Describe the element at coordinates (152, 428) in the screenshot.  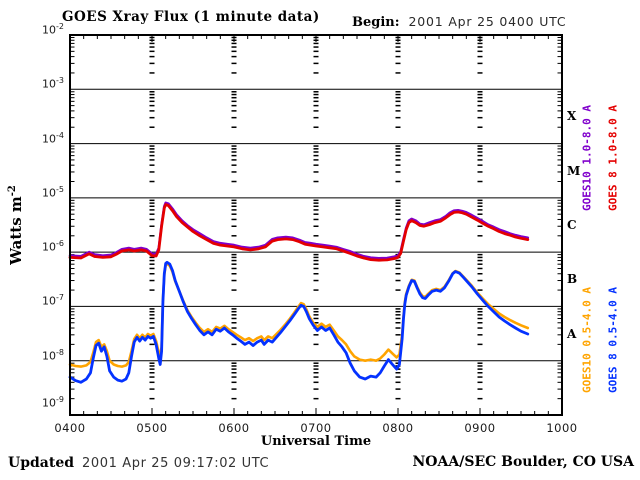
I see `x-tick-label: 0500` at that location.